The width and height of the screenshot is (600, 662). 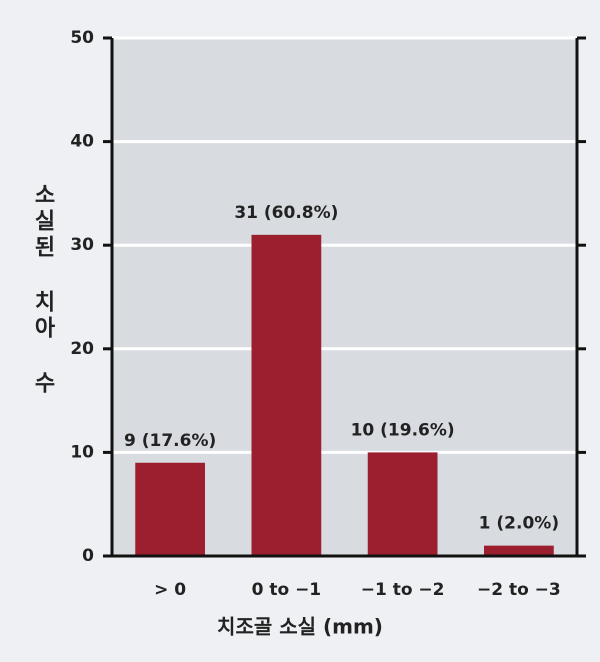 What do you see at coordinates (403, 590) in the screenshot?
I see `x-tick-label: −1 to −2` at bounding box center [403, 590].